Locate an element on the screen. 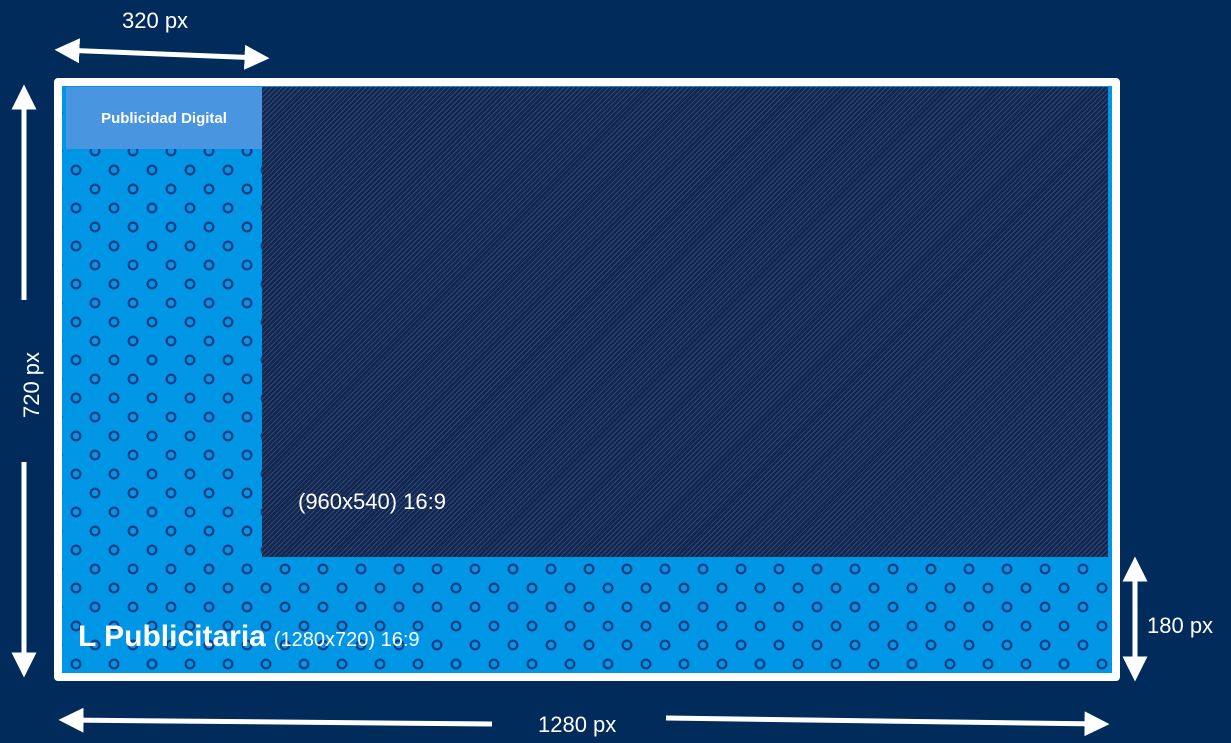  height-label: 720 px is located at coordinates (31, 385).